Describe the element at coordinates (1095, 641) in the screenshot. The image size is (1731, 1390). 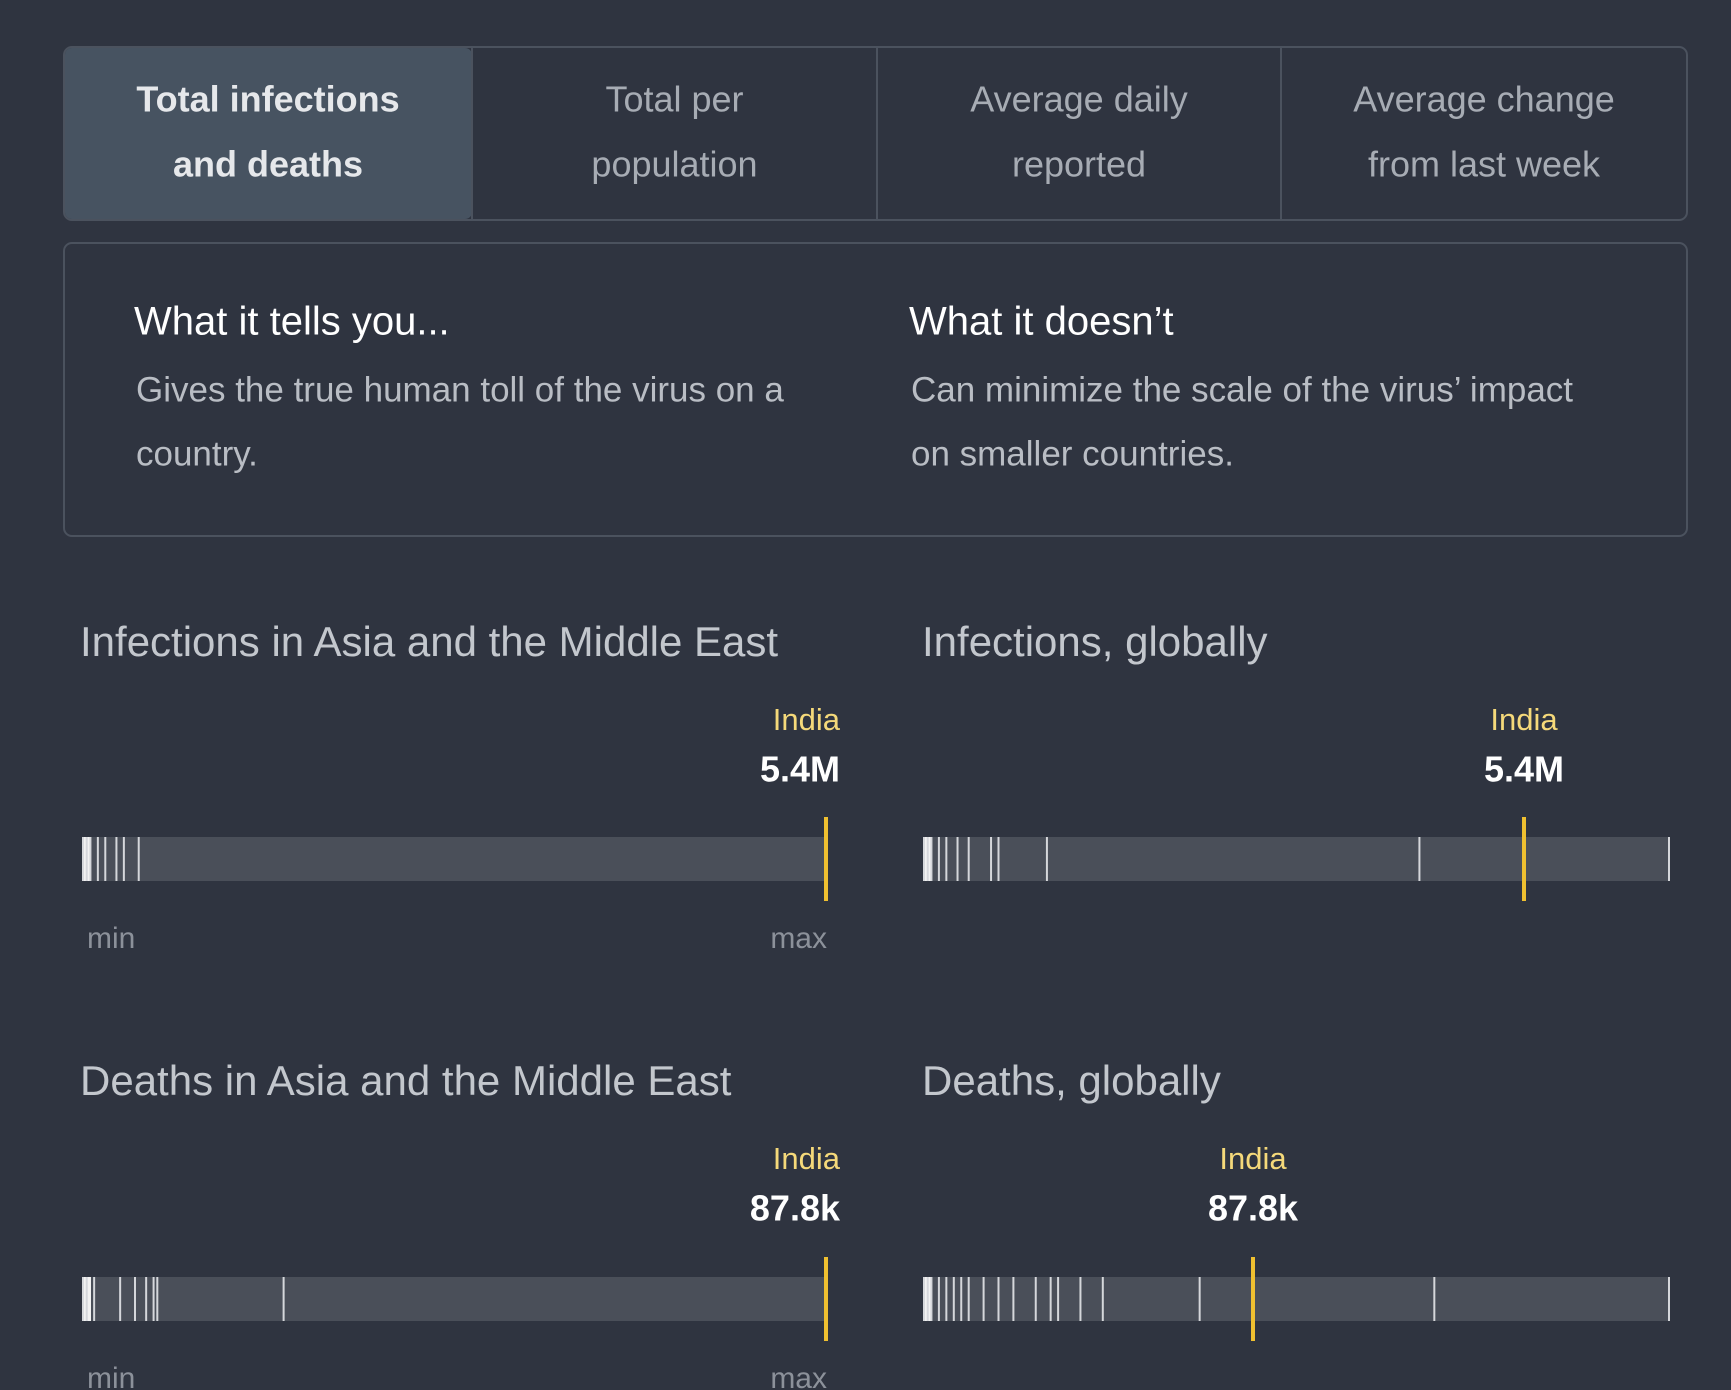
I see `chart-title: Infections, globally` at that location.